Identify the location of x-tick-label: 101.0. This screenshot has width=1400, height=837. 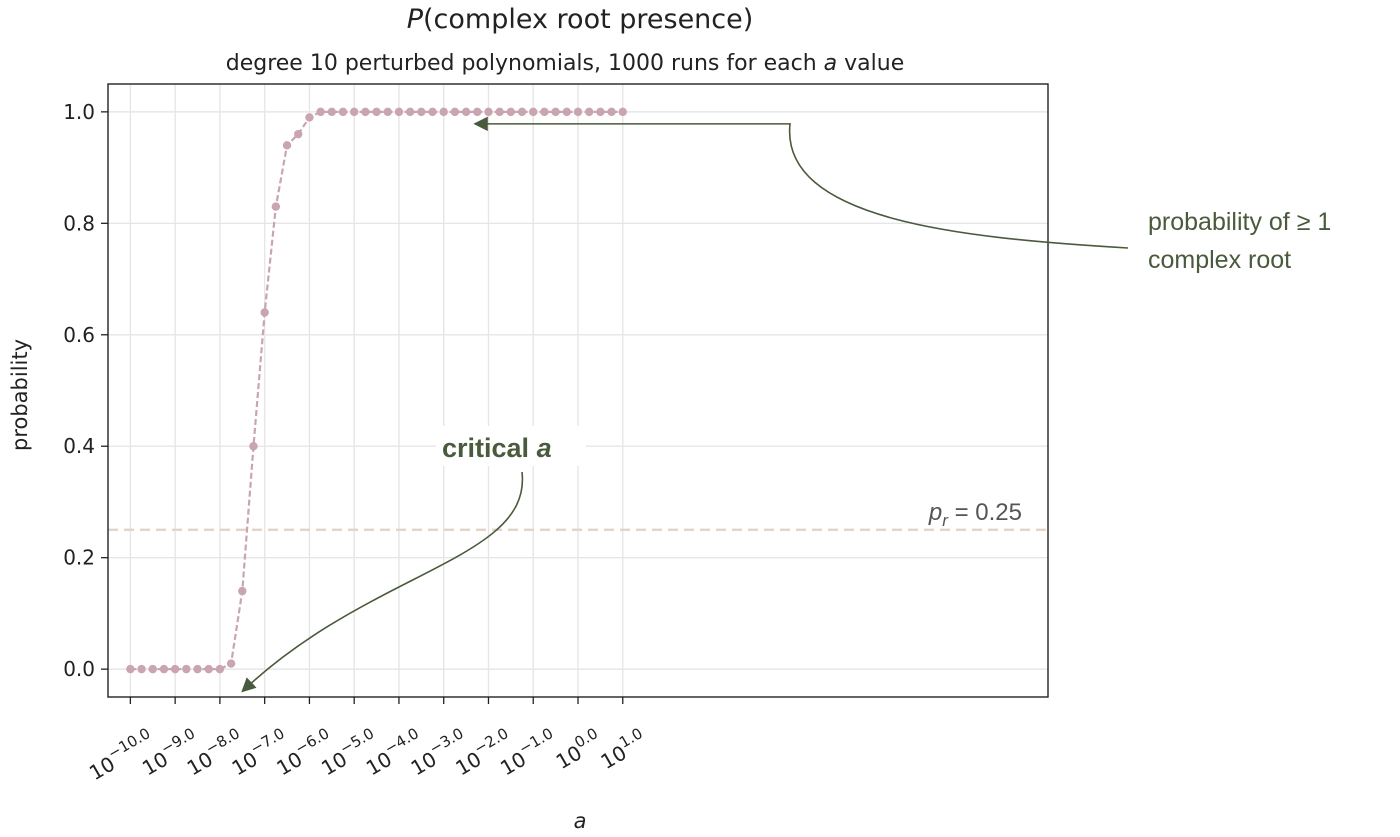
(622, 749).